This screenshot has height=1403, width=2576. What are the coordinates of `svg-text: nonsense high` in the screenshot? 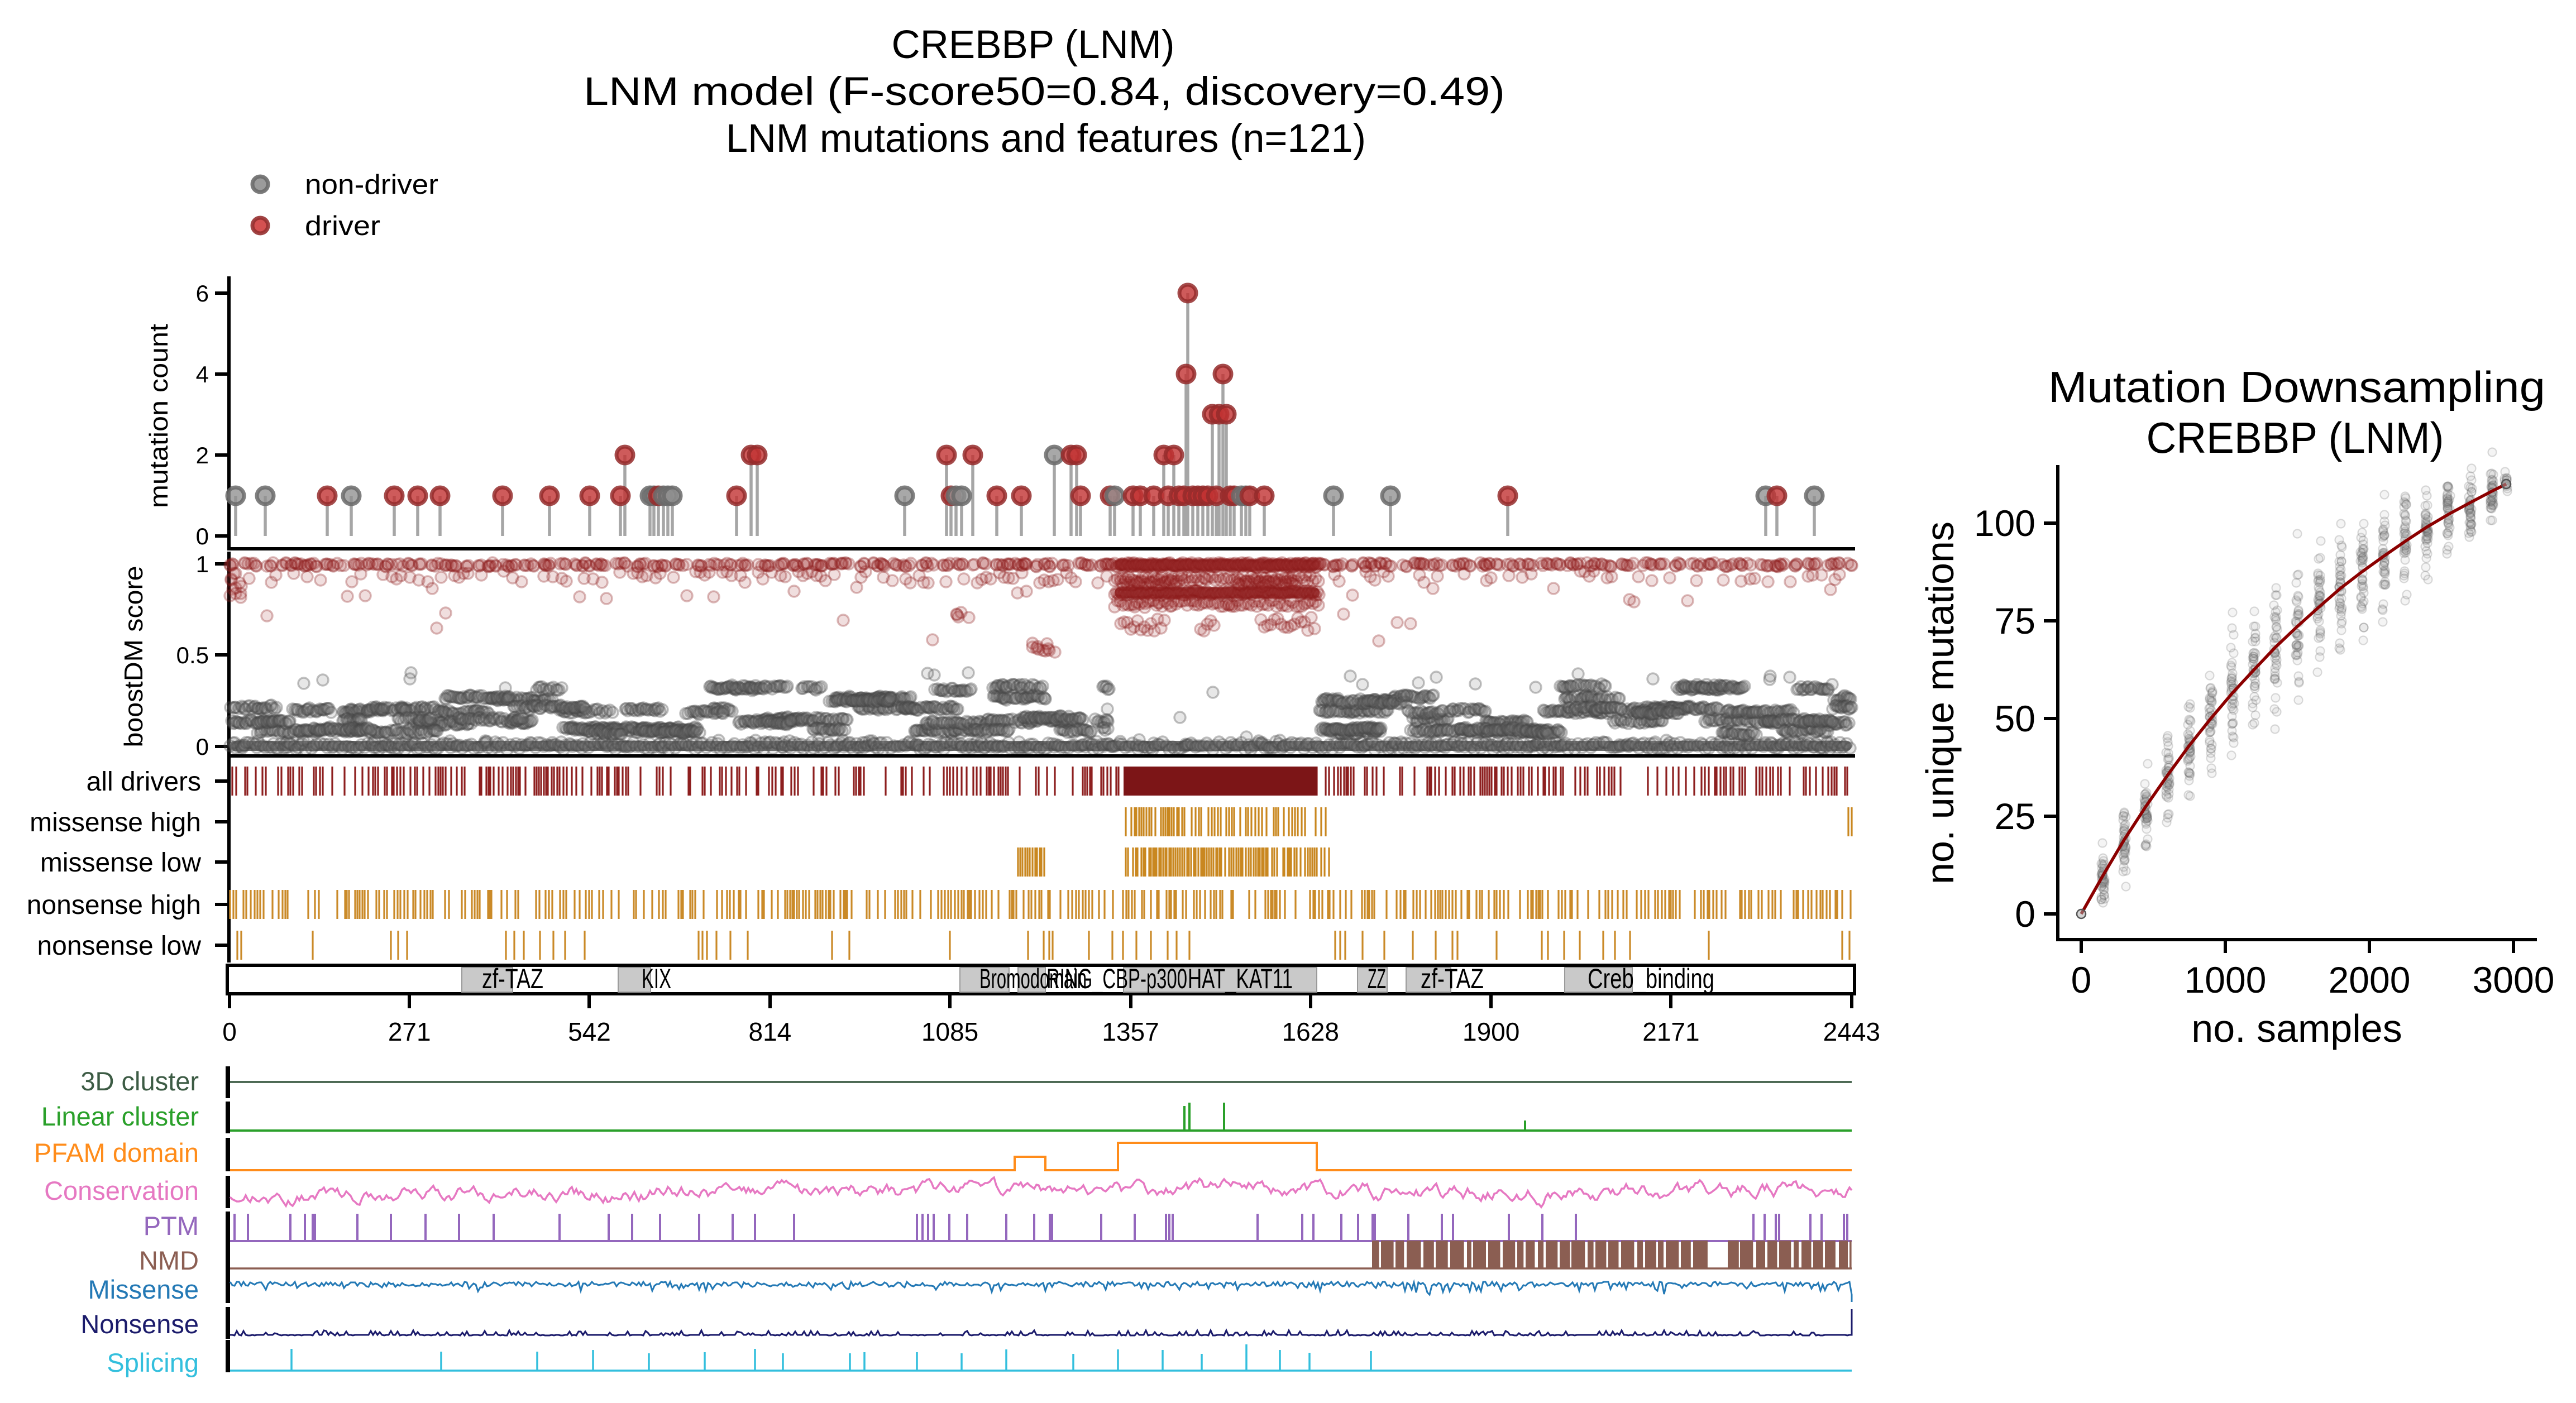 It's located at (114, 905).